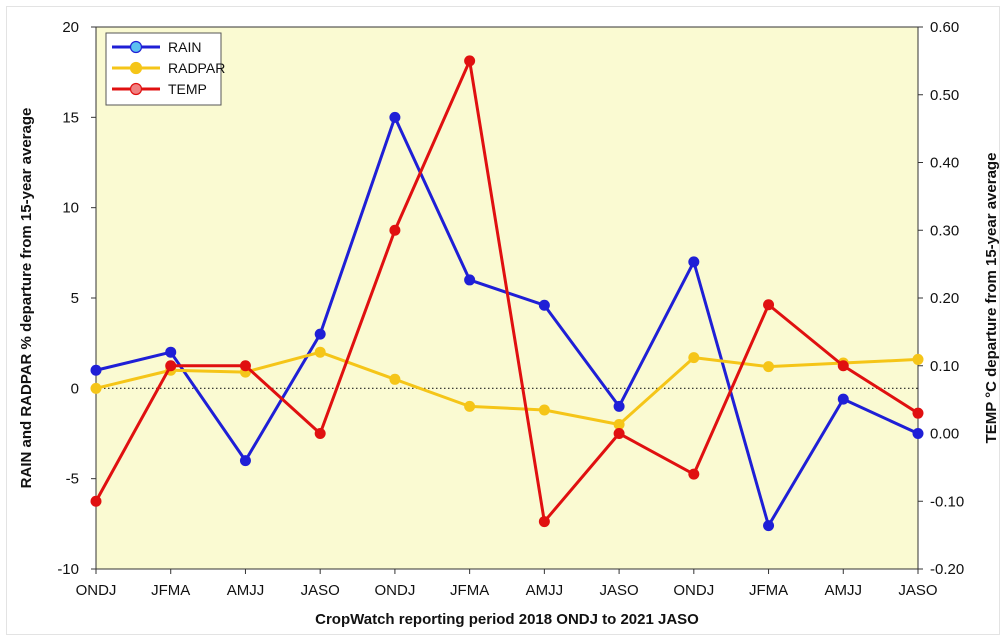 The height and width of the screenshot is (643, 1008). Describe the element at coordinates (944, 298) in the screenshot. I see `right-y-tick-label: 0.20` at that location.